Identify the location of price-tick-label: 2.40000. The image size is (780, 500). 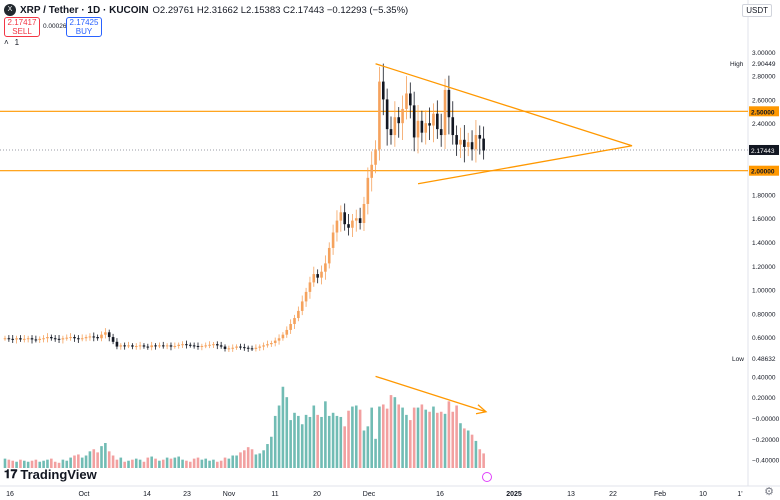
(764, 124).